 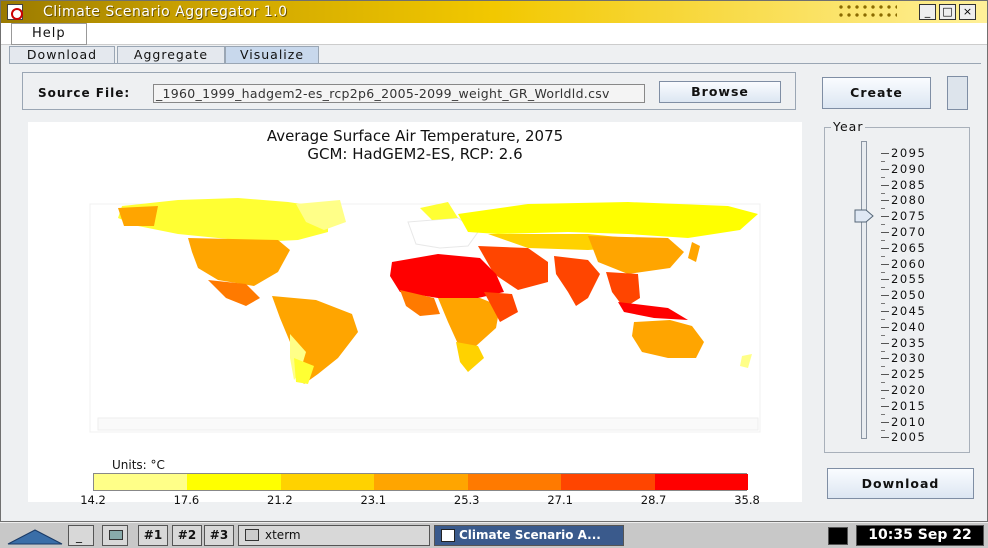 I want to click on year-tick-label: 2030, so click(x=909, y=358).